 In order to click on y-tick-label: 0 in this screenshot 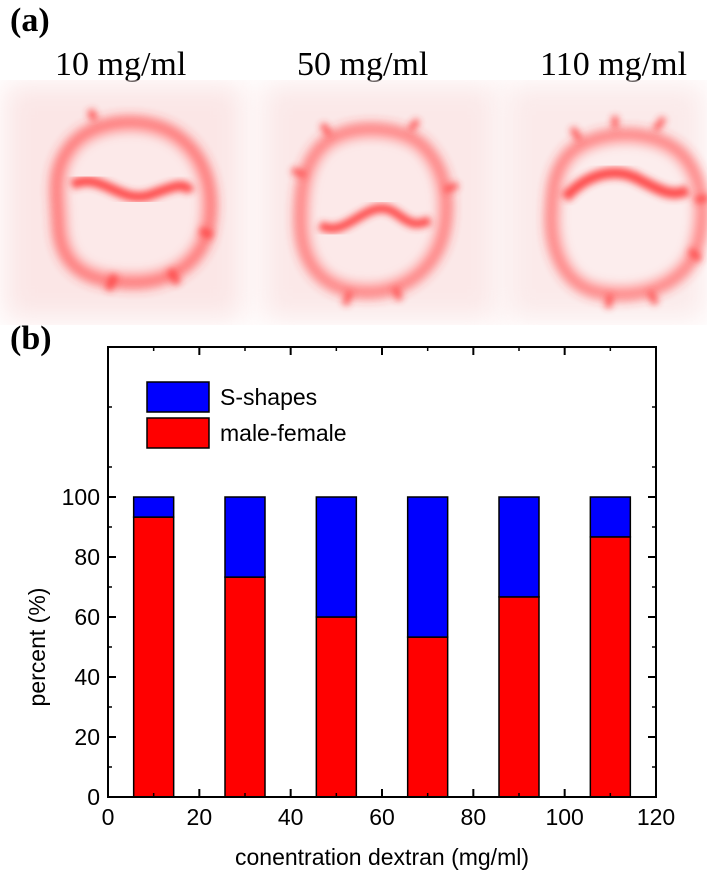, I will do `click(93, 797)`.